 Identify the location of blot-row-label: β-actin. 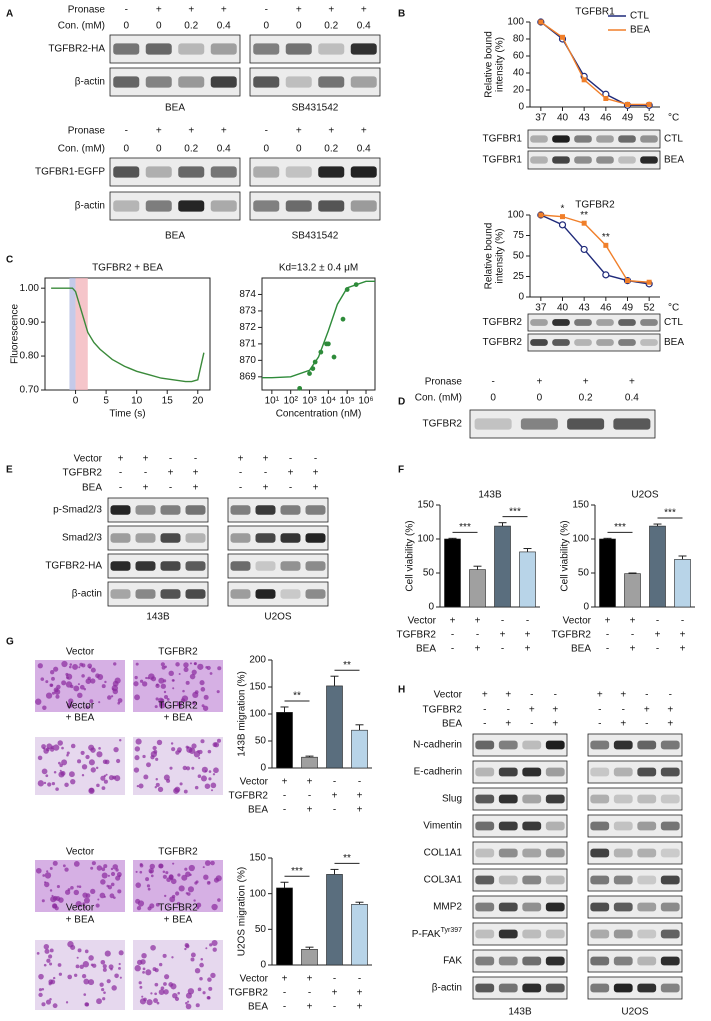
(87, 594).